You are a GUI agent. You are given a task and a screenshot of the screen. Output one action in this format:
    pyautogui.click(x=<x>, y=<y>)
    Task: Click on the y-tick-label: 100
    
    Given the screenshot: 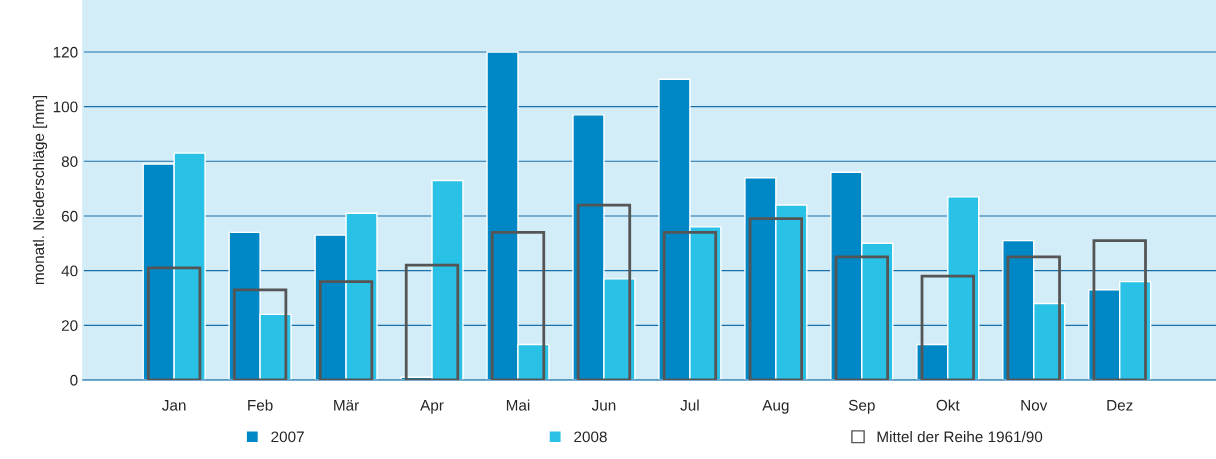 What is the action you would take?
    pyautogui.click(x=65, y=107)
    